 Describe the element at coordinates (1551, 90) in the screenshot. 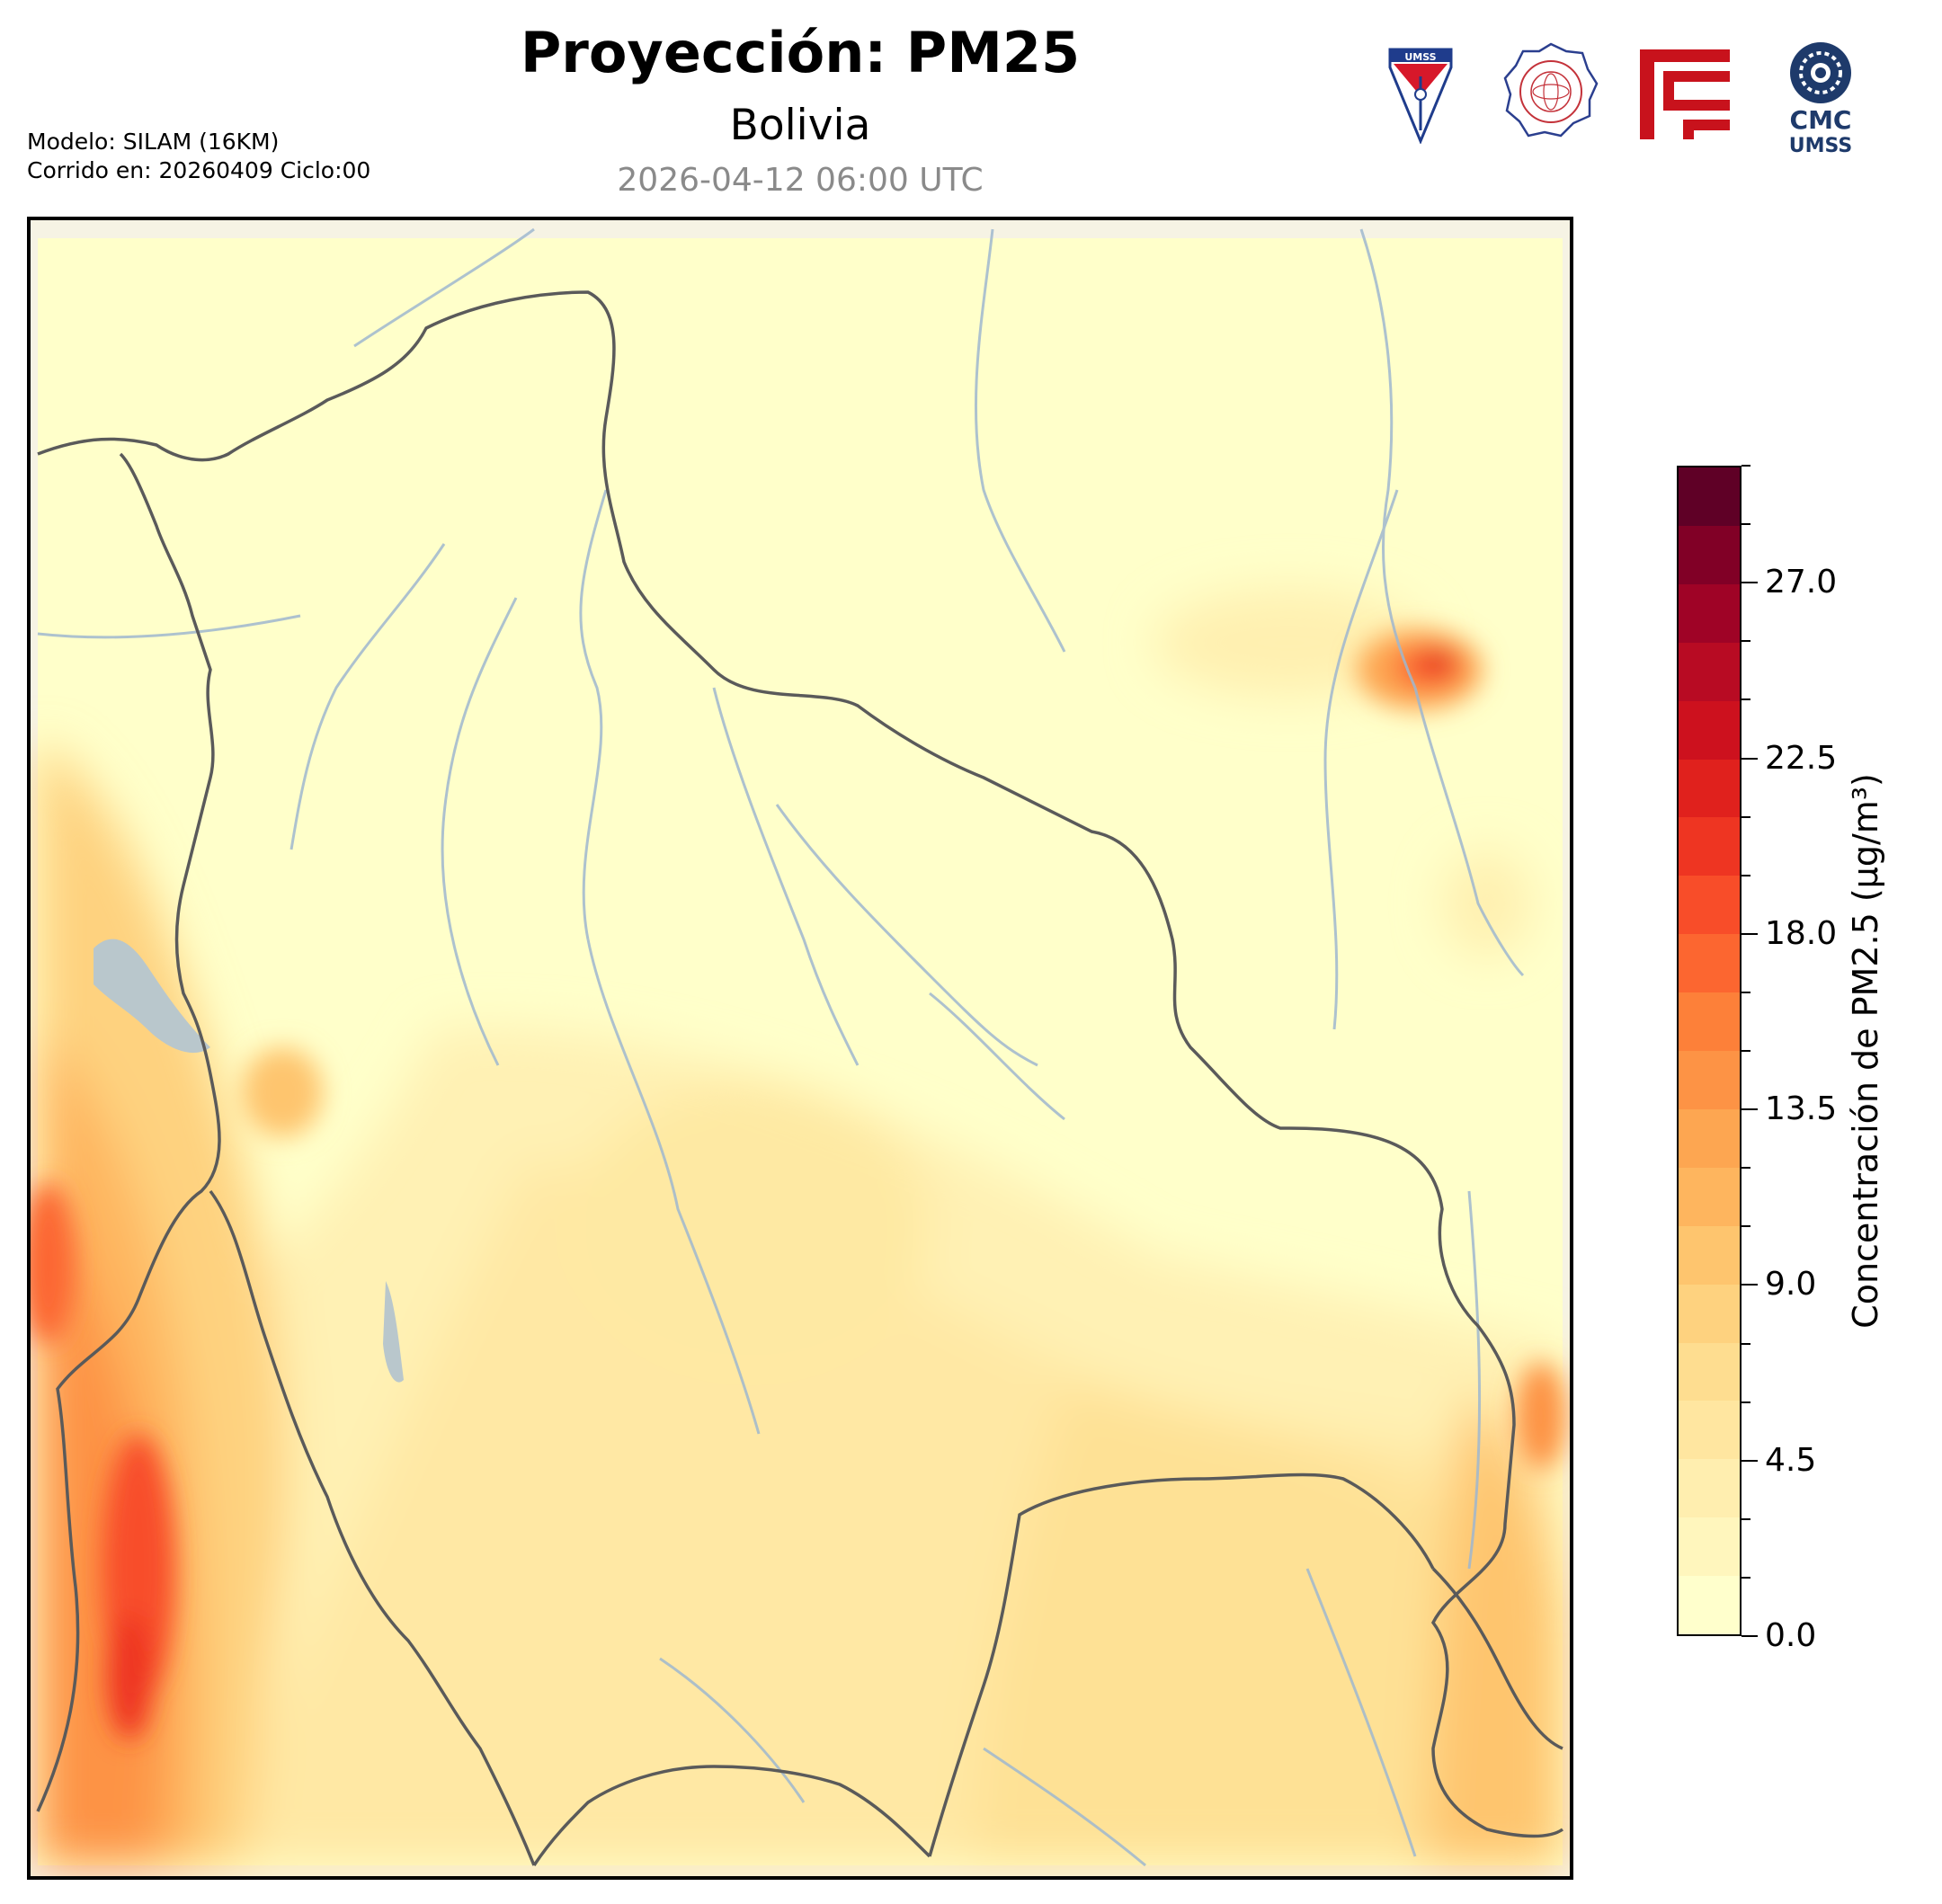

I see `departamento-fisica-seal-logo` at that location.